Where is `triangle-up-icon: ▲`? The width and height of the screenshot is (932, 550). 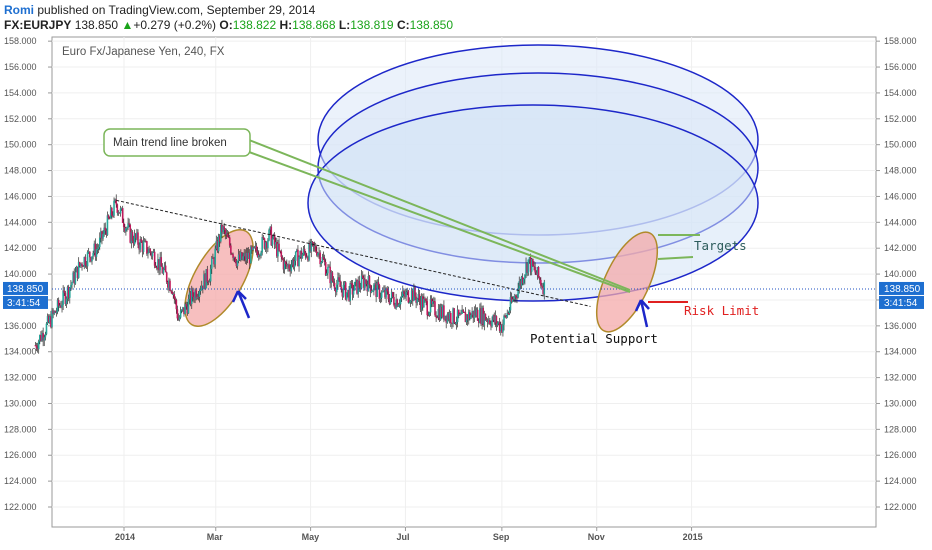
triangle-up-icon: ▲ is located at coordinates (127, 25).